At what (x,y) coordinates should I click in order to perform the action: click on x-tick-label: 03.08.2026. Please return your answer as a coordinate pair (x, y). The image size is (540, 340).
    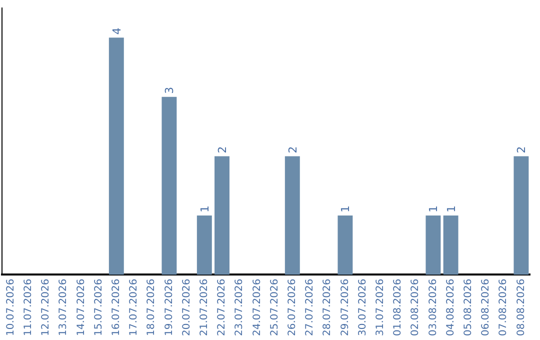
    Looking at the image, I should click on (433, 307).